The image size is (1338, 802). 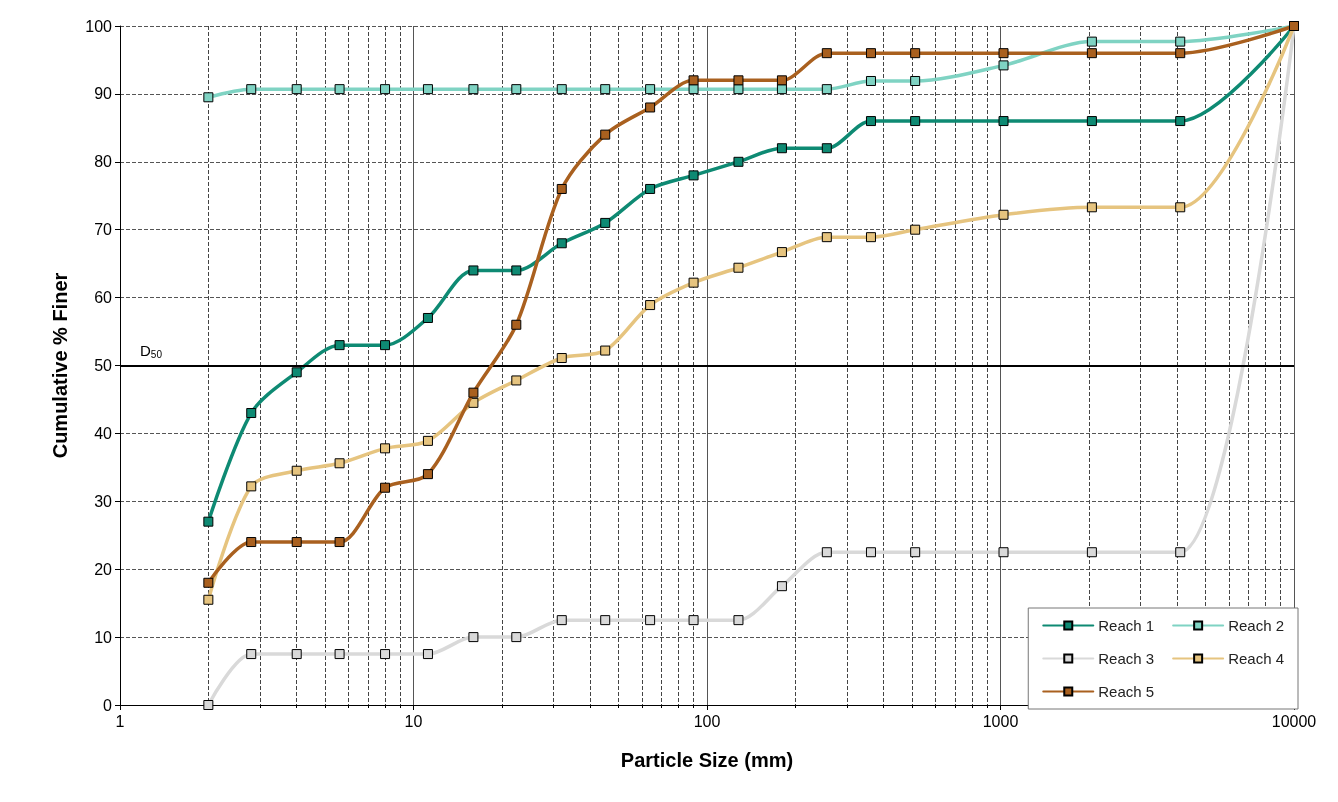 What do you see at coordinates (99, 26) in the screenshot?
I see `y-tick-label: 100` at bounding box center [99, 26].